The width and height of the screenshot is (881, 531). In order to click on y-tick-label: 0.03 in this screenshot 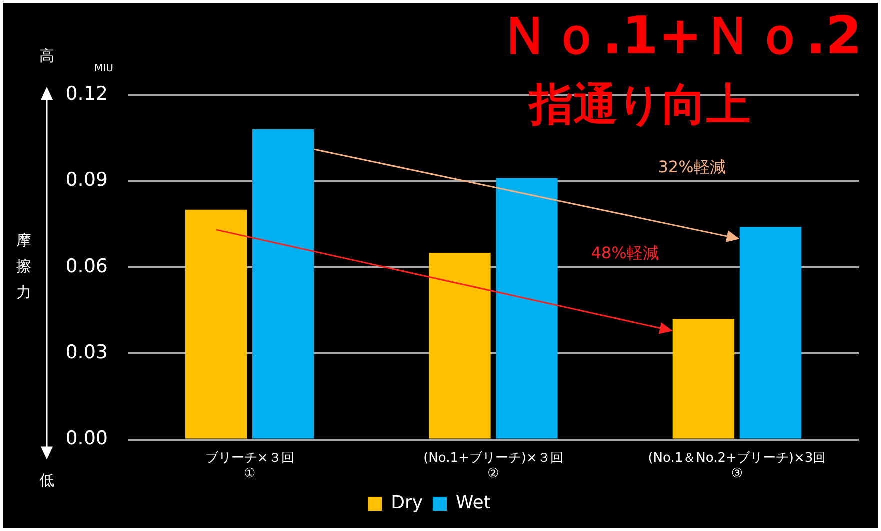, I will do `click(87, 353)`.